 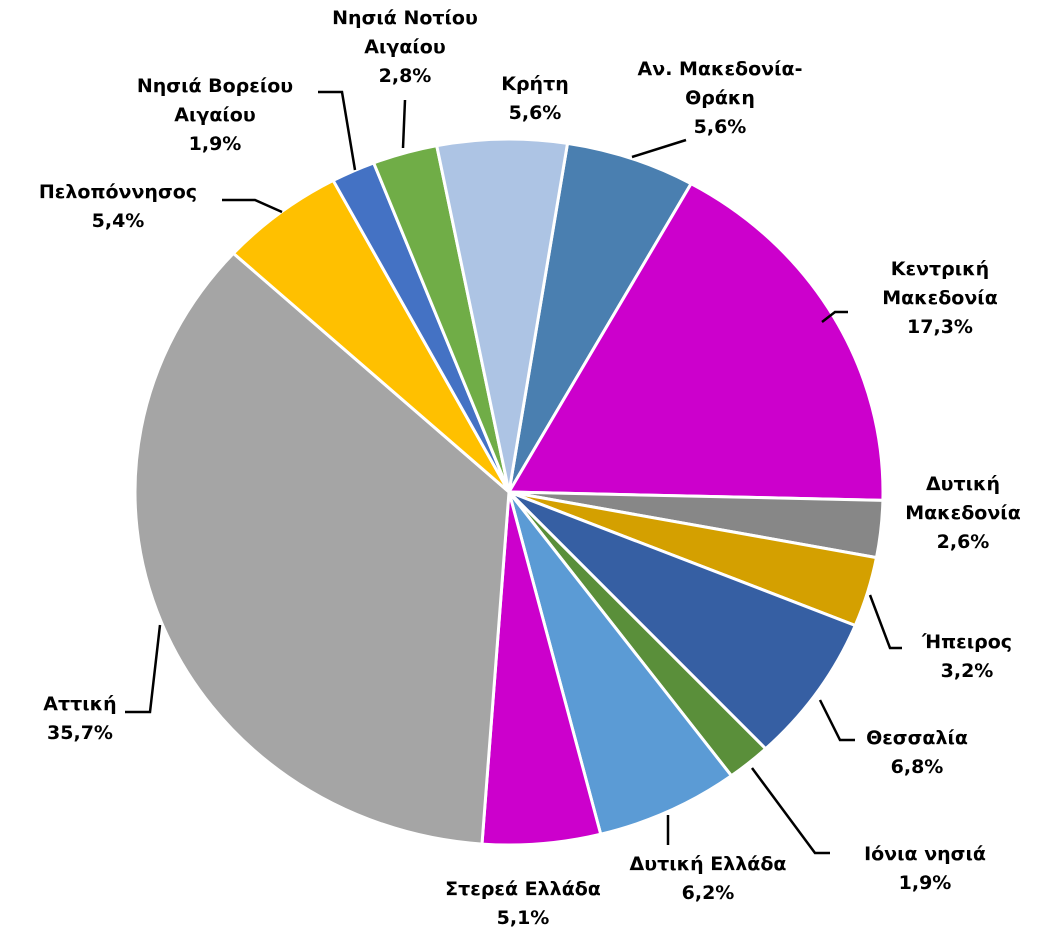 I want to click on data-label: Ιόνια νησιά 1,9%, so click(x=925, y=869).